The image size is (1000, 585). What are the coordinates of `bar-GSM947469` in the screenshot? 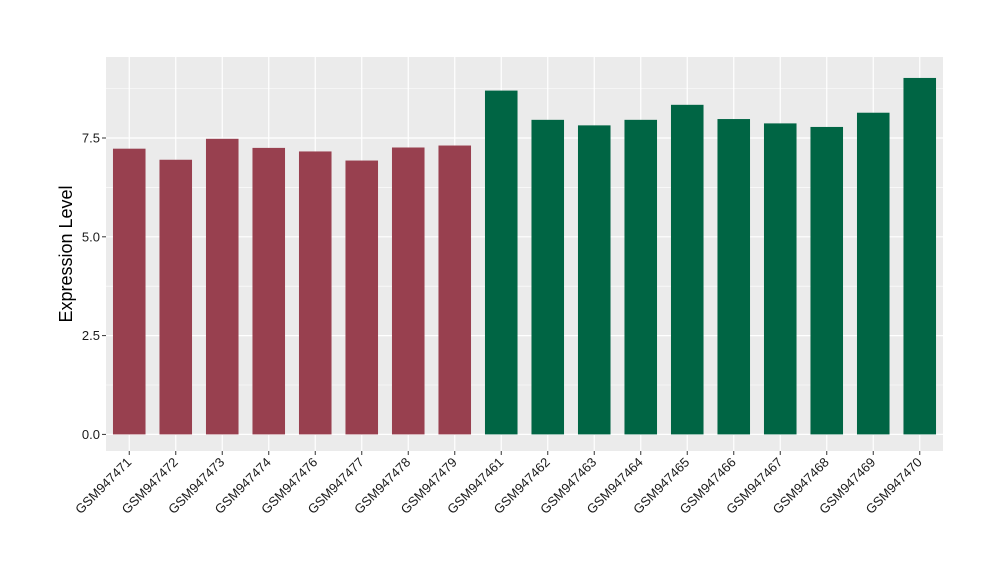 It's located at (873, 273).